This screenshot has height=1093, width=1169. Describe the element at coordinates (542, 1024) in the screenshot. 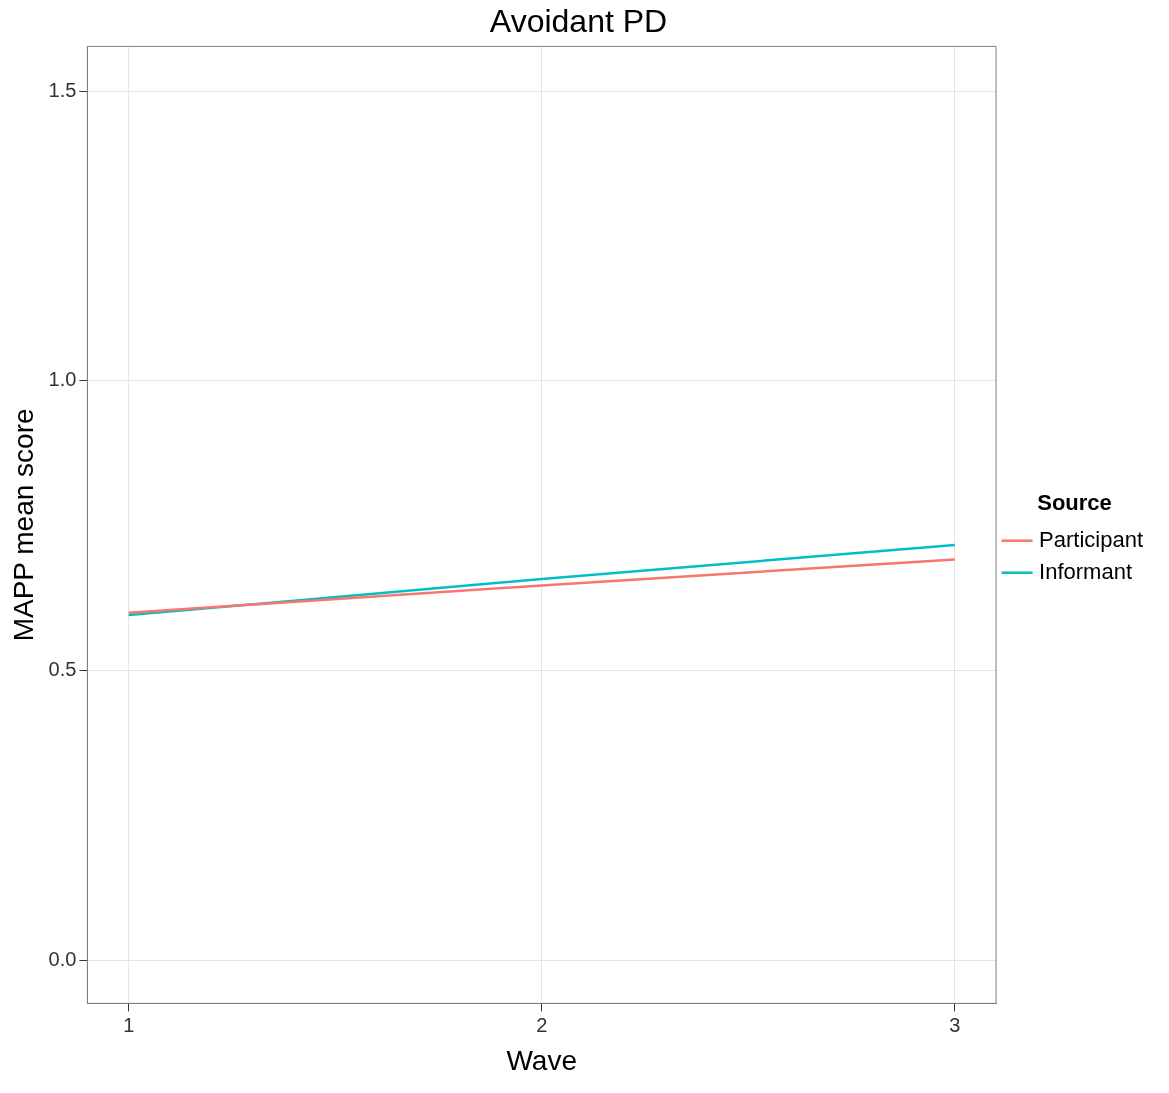

I see `x-tick-label: 2` at that location.